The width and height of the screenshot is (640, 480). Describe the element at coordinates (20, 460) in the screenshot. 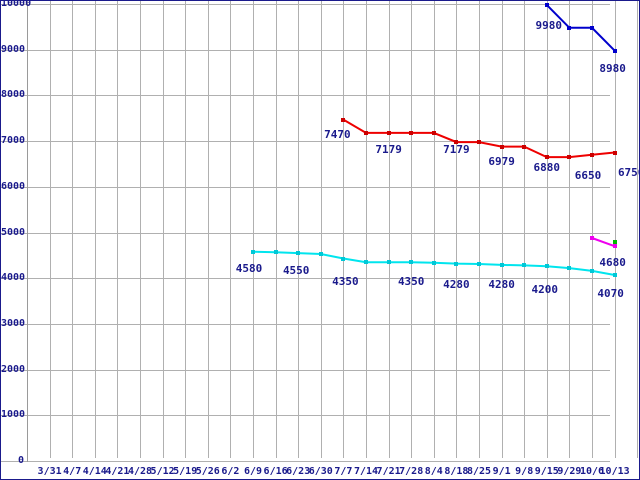

I see `y-tick-label: 0` at that location.